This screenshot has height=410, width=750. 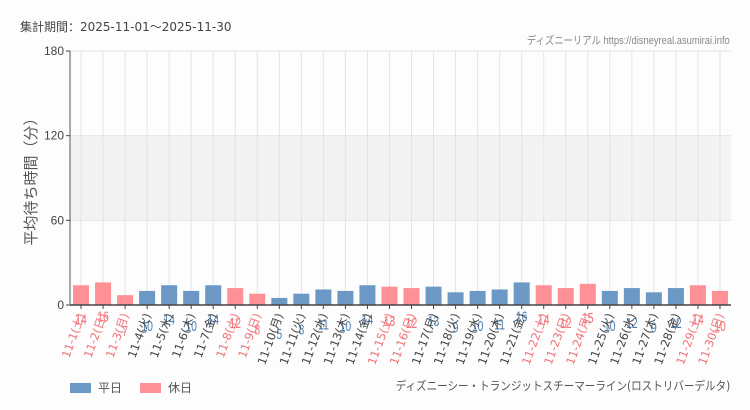 I want to click on holiday-swatch-icon, so click(x=151, y=387).